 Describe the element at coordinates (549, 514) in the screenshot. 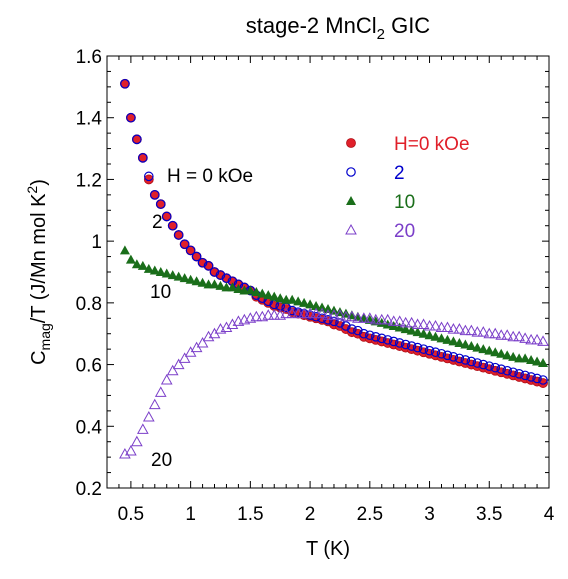

I see `x-tick-label: 4` at that location.